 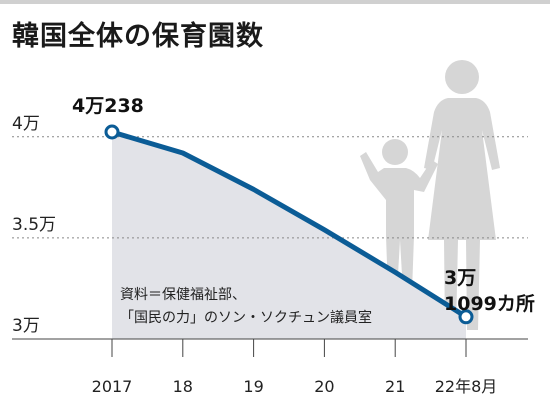 What do you see at coordinates (395, 152) in the screenshot?
I see `child-head-shape` at bounding box center [395, 152].